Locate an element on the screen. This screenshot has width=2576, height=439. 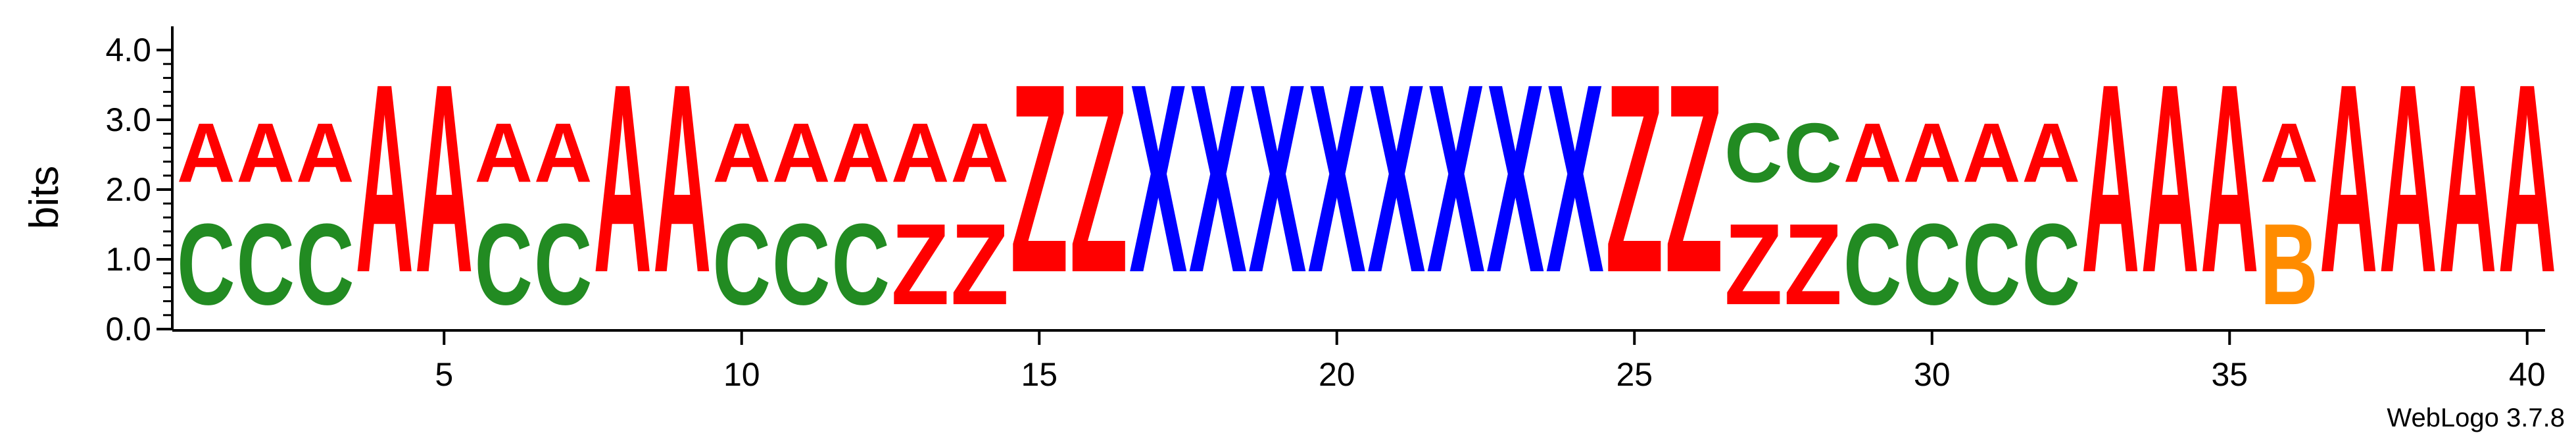
x-ticks: 5 10 15 20 25 30 35 40 is located at coordinates (1491, 362).